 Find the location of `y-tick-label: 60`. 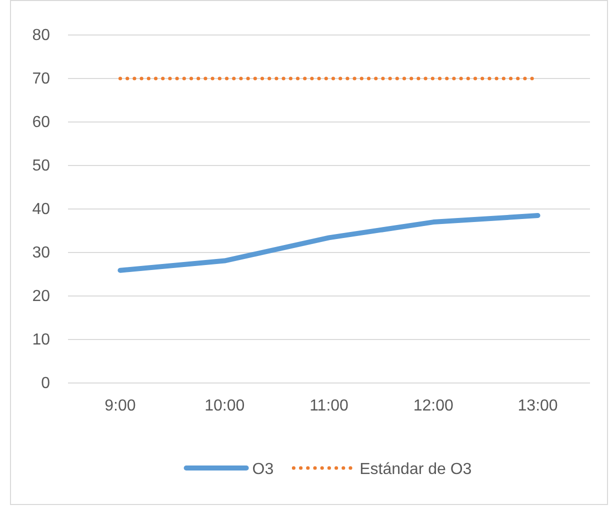

y-tick-label: 60 is located at coordinates (41, 123).